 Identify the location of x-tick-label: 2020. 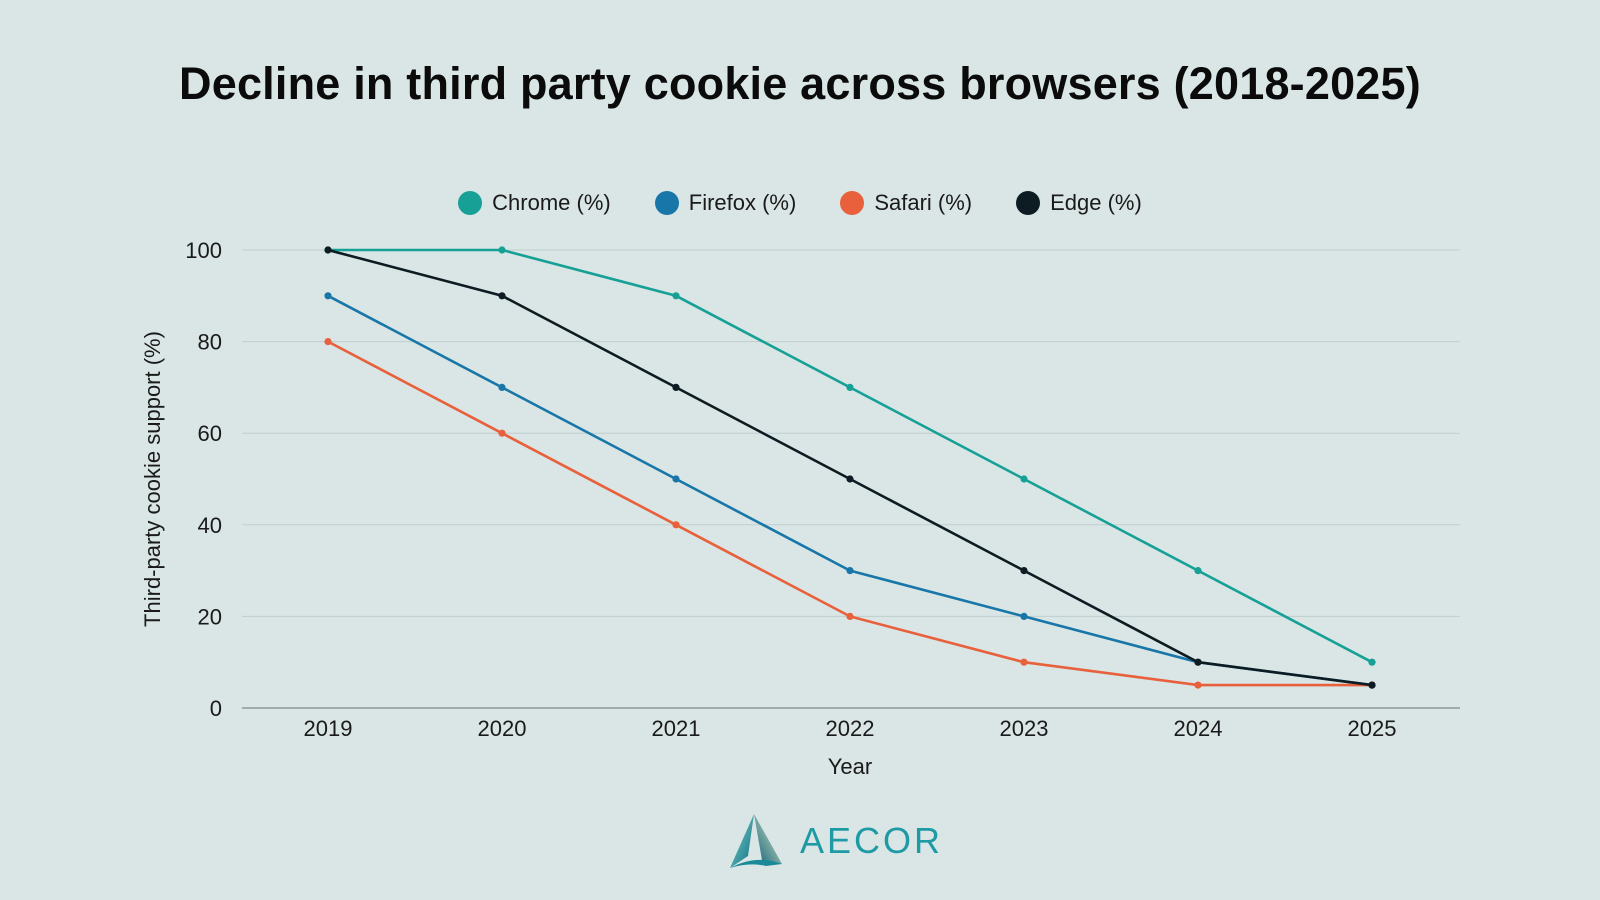
(502, 728).